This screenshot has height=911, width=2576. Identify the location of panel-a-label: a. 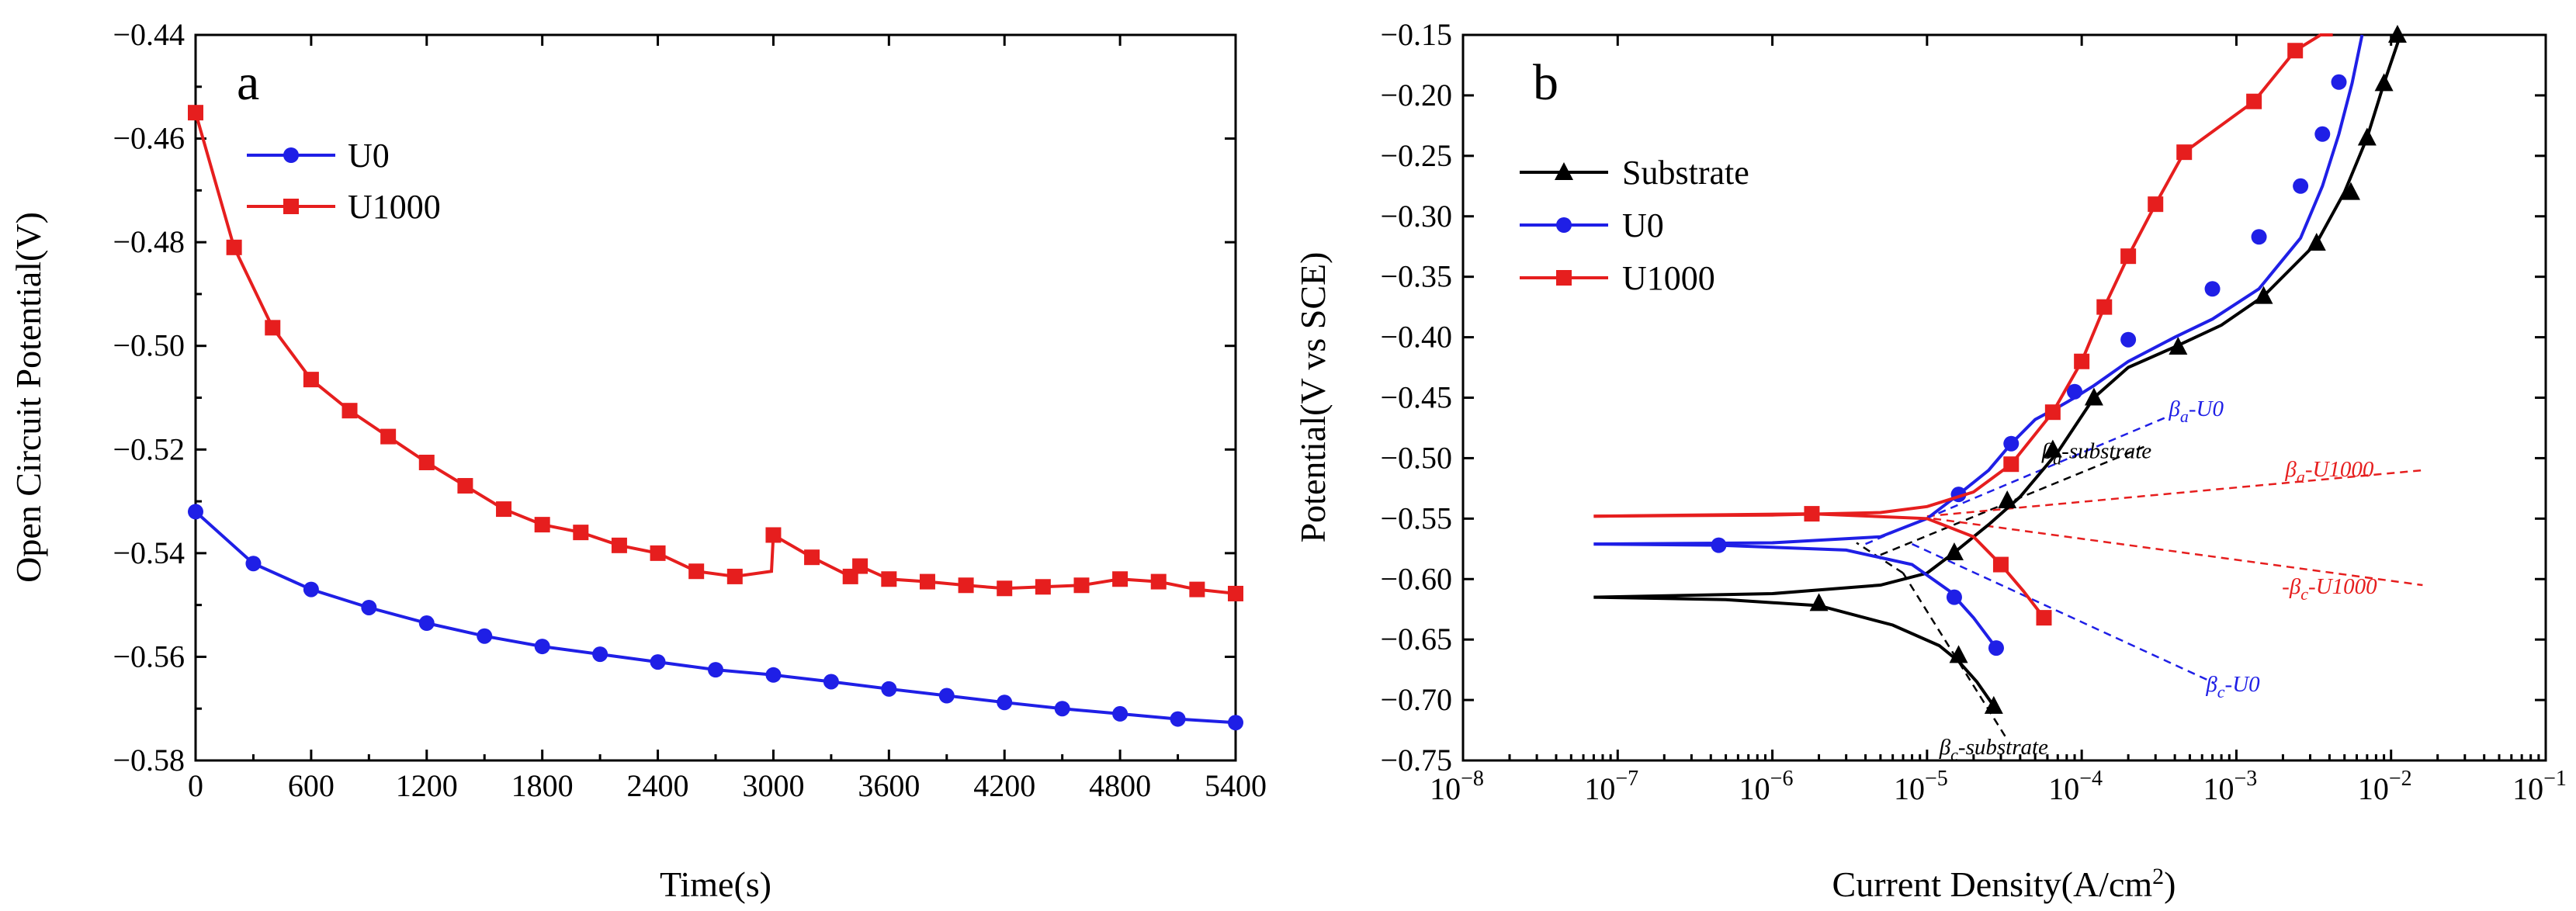
(248, 82).